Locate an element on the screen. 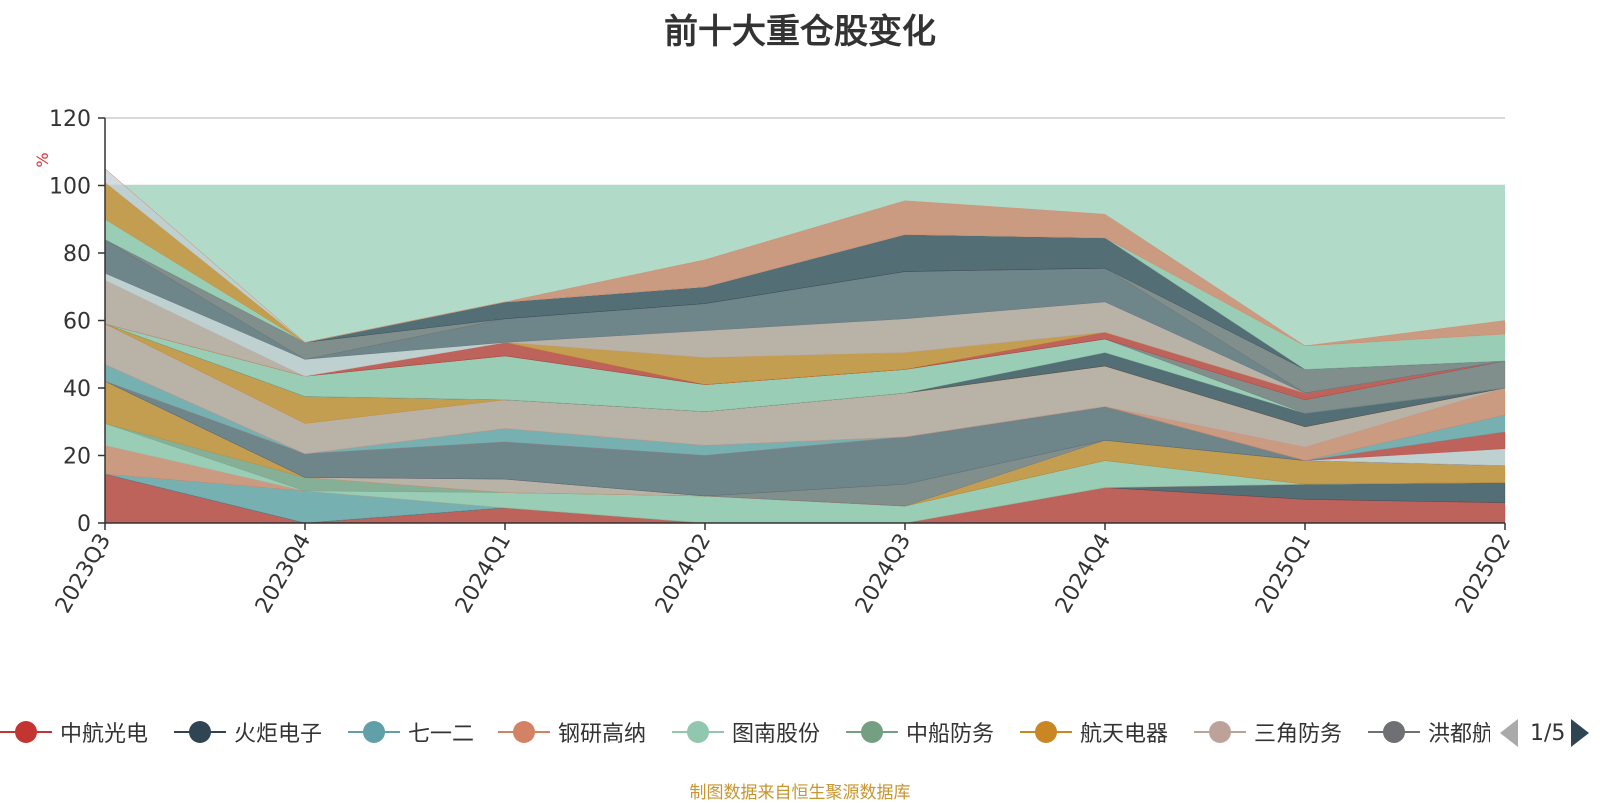  legend-pager: 1/5 is located at coordinates (1550, 733).